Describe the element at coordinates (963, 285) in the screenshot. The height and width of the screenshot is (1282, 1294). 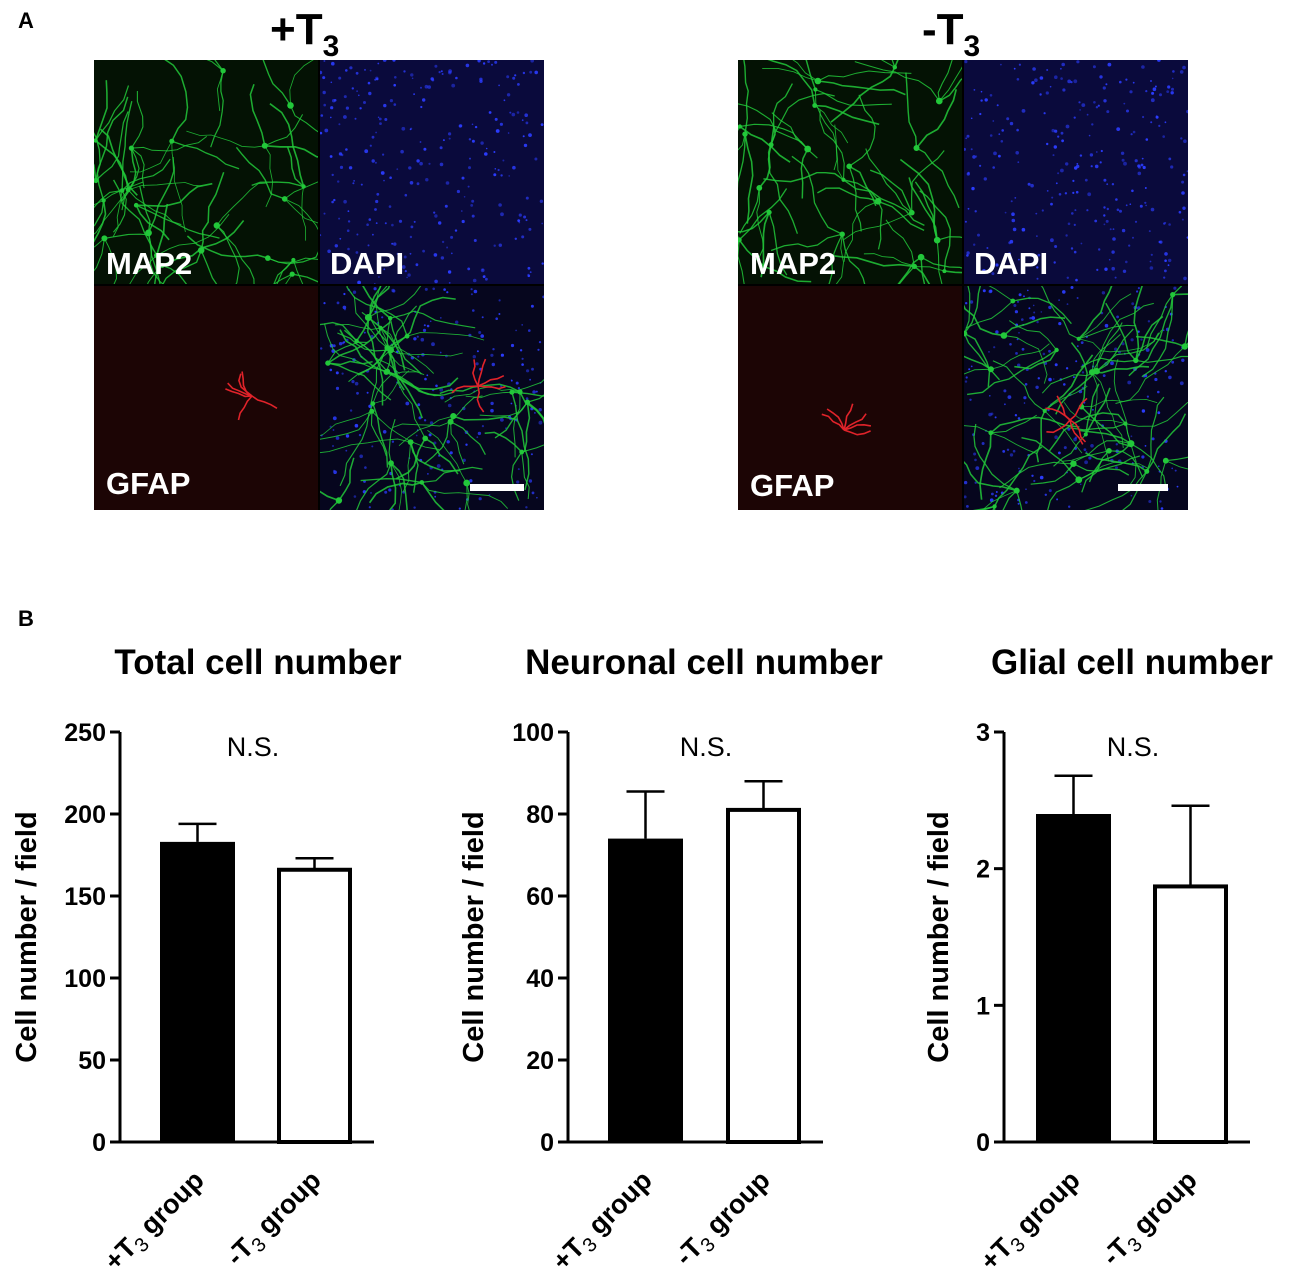
I see `micrograph-grid-minus-t3: MAP2 DAPI GFAP` at that location.